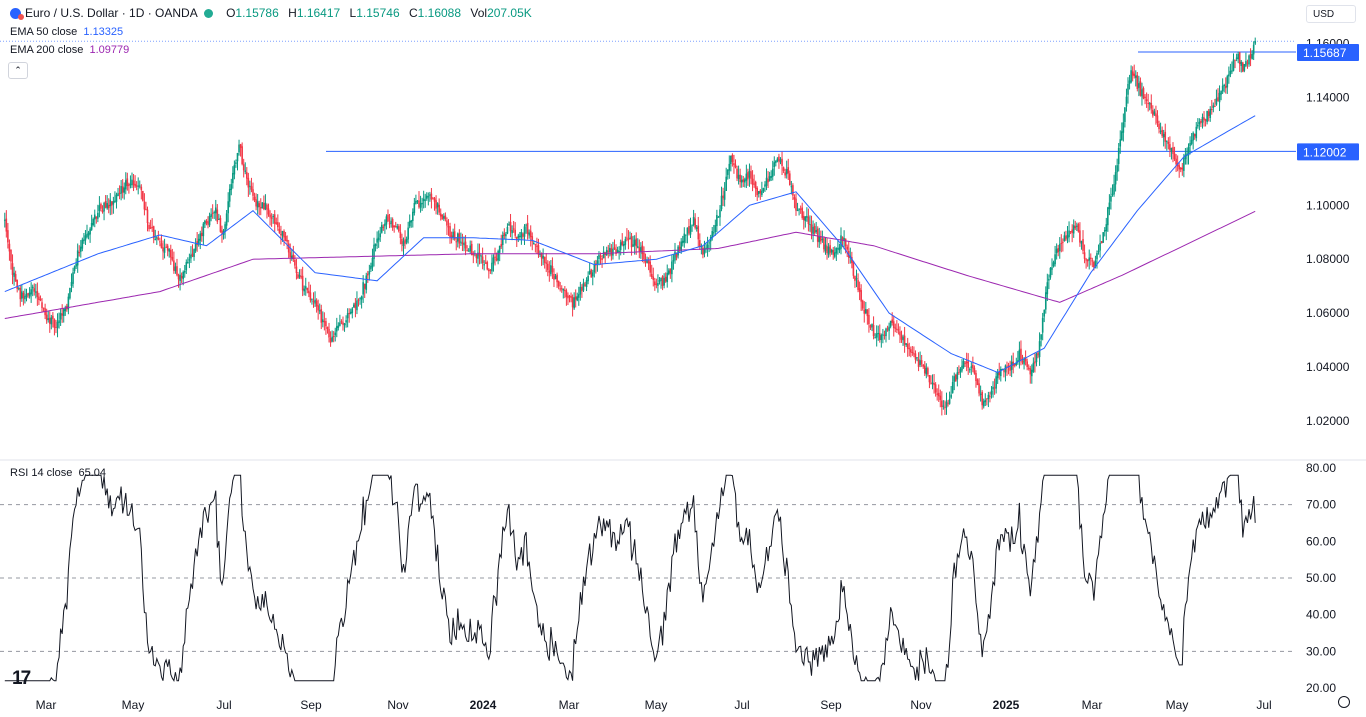 The image size is (1366, 717). What do you see at coordinates (1344, 702) in the screenshot?
I see `gear-icon` at bounding box center [1344, 702].